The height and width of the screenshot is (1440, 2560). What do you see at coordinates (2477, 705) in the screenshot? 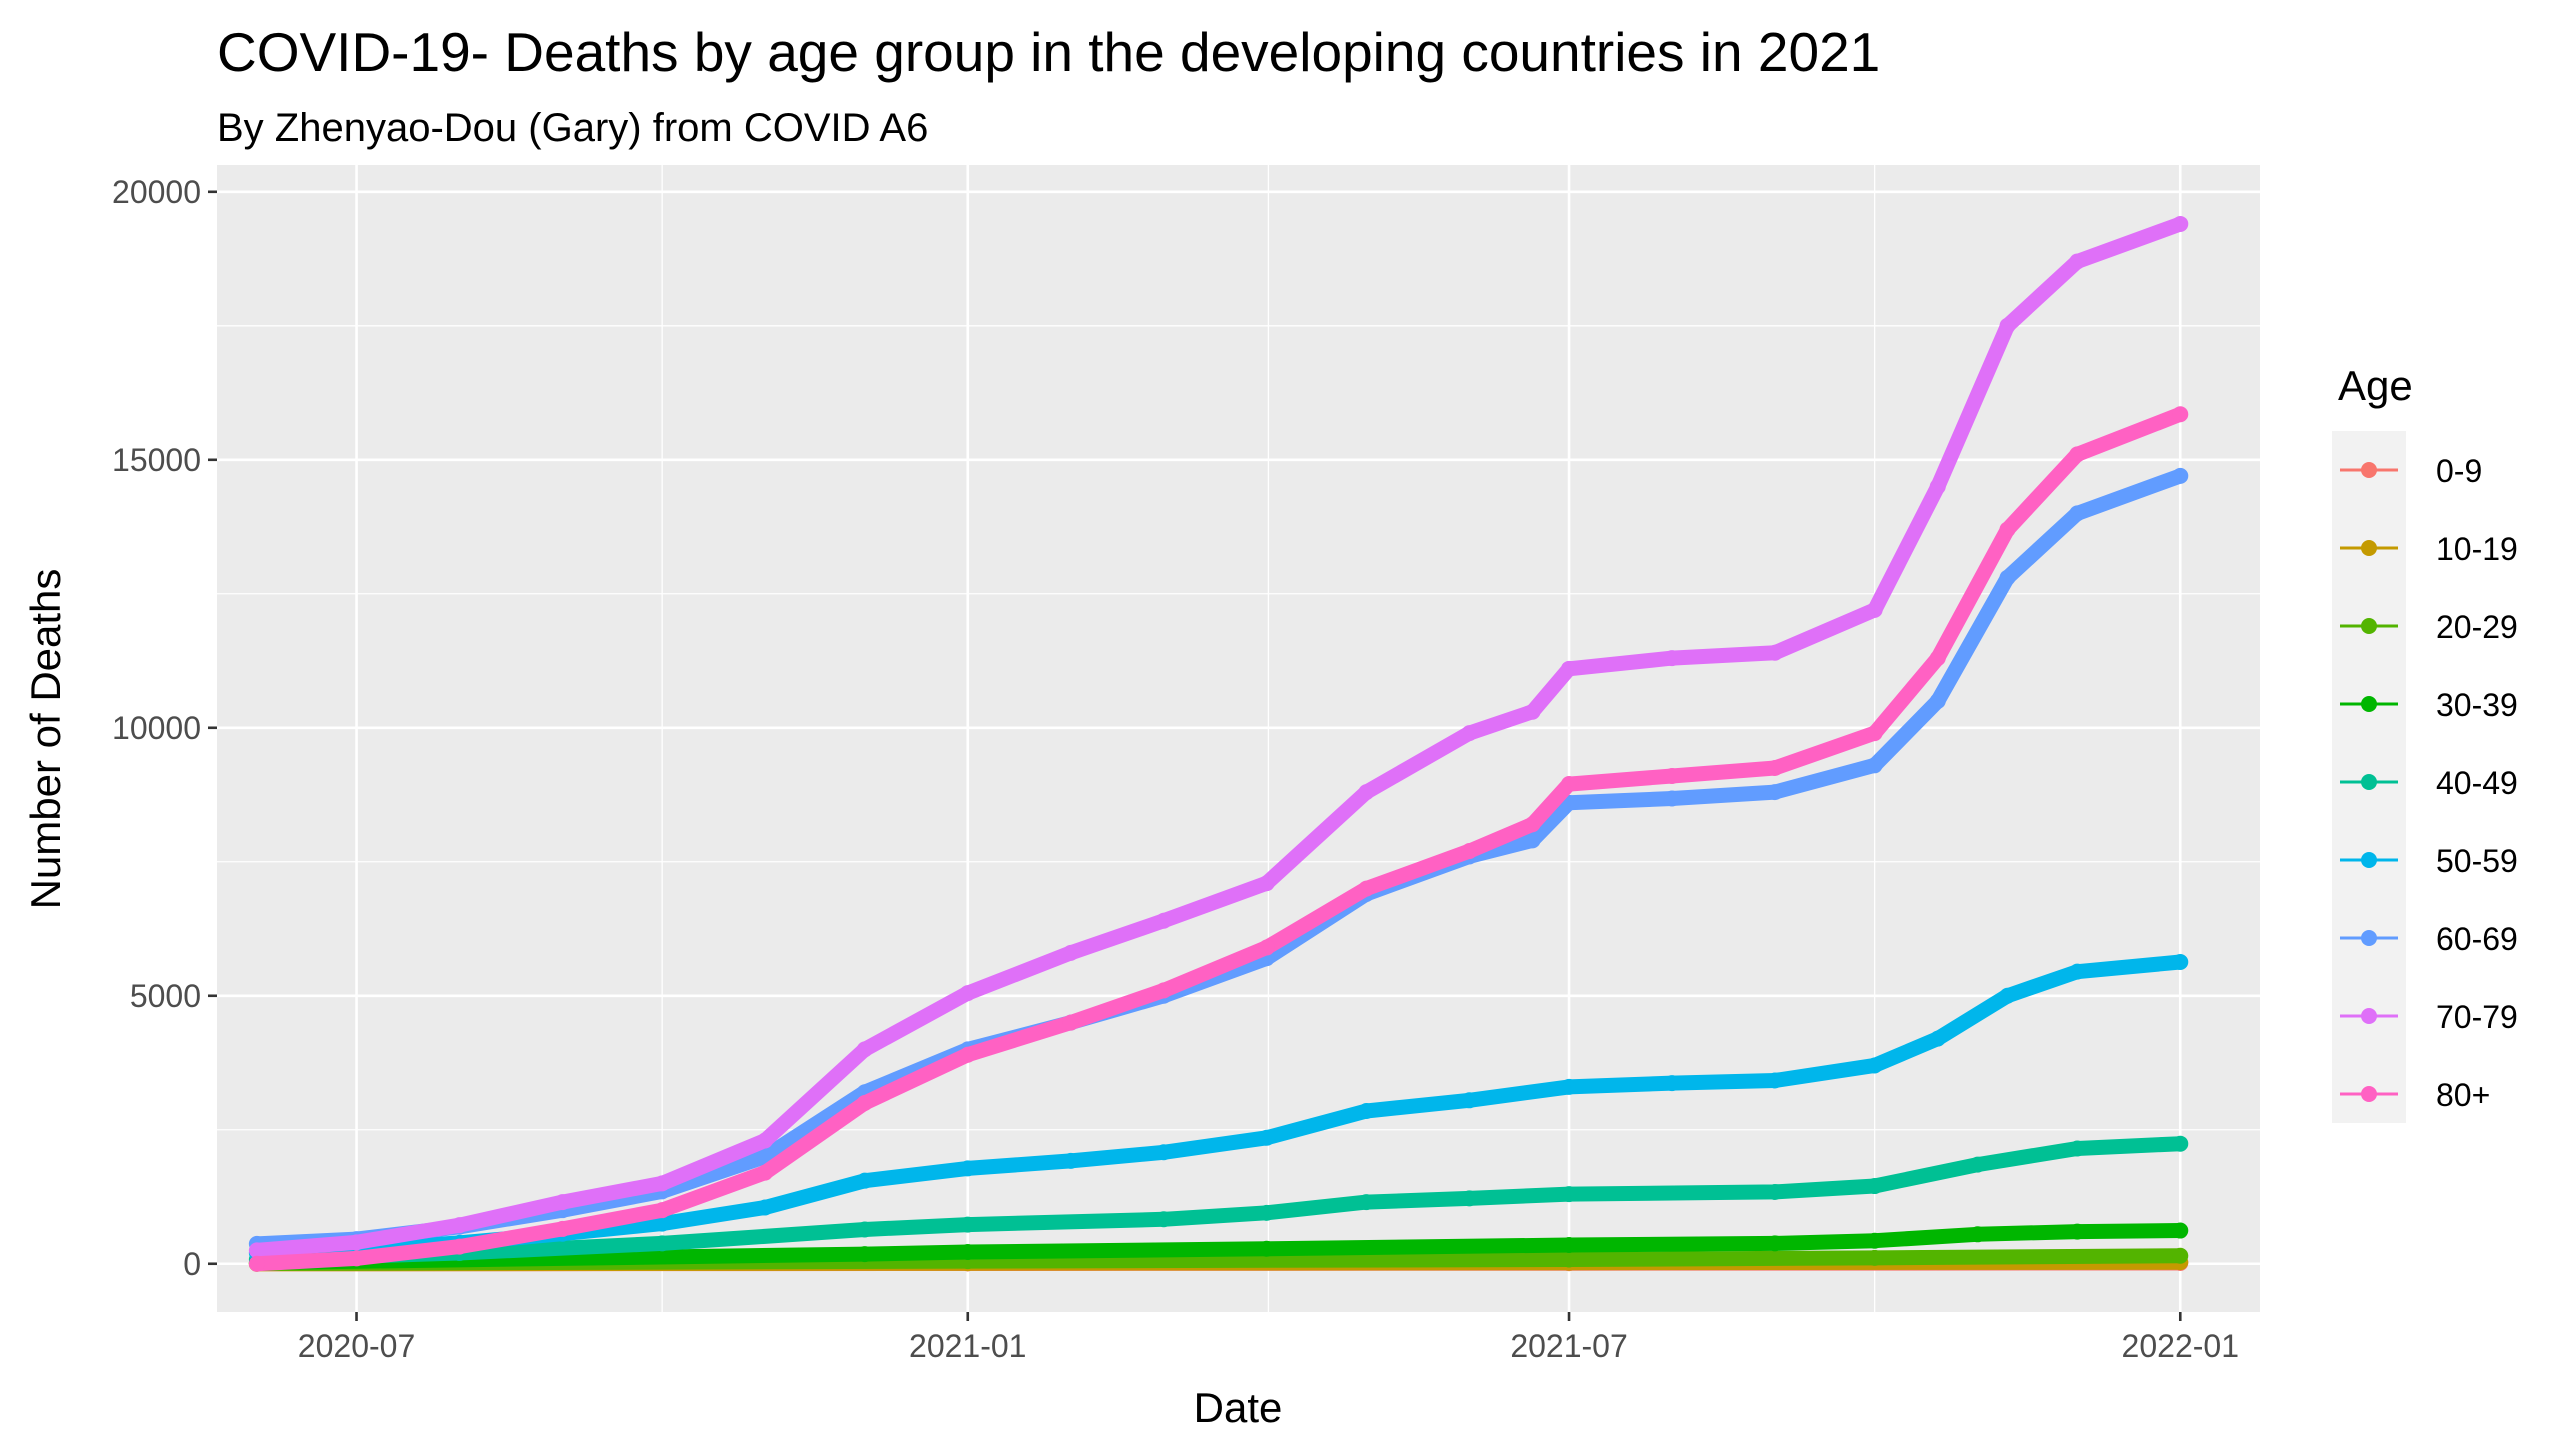
I see `legend-label: 30-39` at bounding box center [2477, 705].